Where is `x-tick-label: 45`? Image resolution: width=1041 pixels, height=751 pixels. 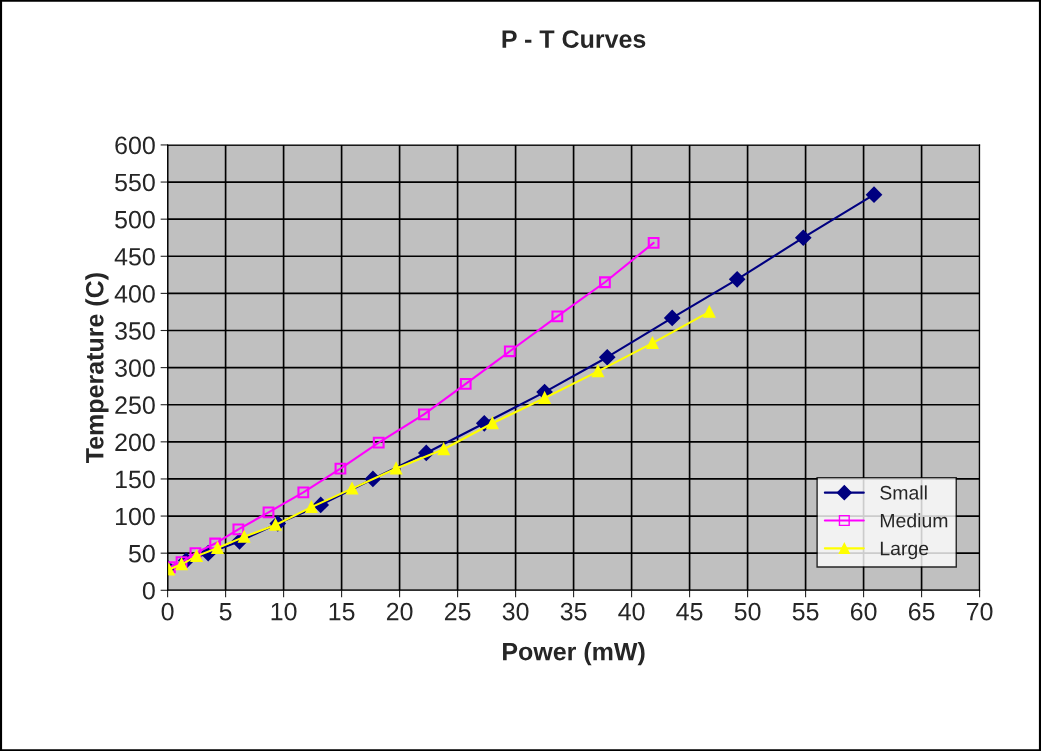 x-tick-label: 45 is located at coordinates (689, 612).